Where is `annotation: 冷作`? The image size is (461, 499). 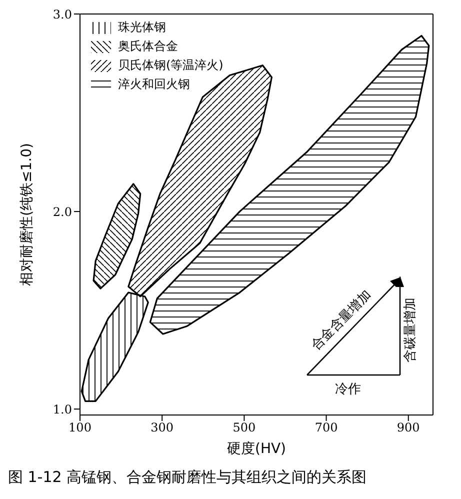 annotation: 冷作 is located at coordinates (348, 389).